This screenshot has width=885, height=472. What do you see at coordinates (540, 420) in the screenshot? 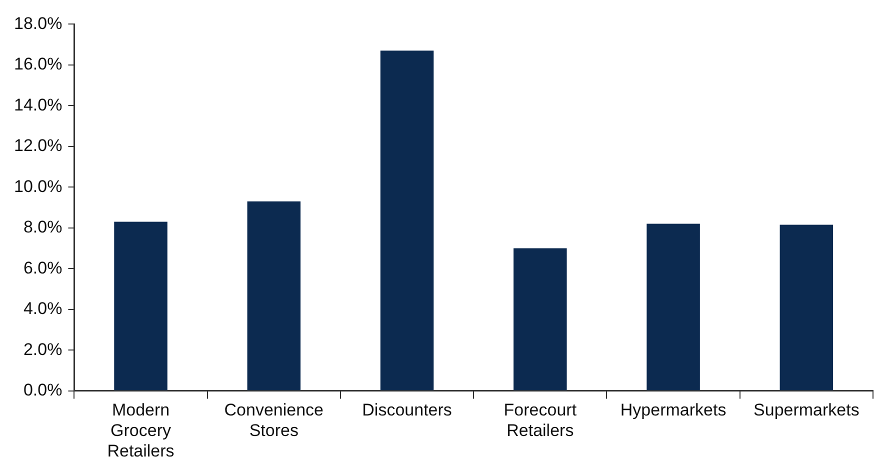
I see `x-tick-label: Forecourt Retailers` at bounding box center [540, 420].